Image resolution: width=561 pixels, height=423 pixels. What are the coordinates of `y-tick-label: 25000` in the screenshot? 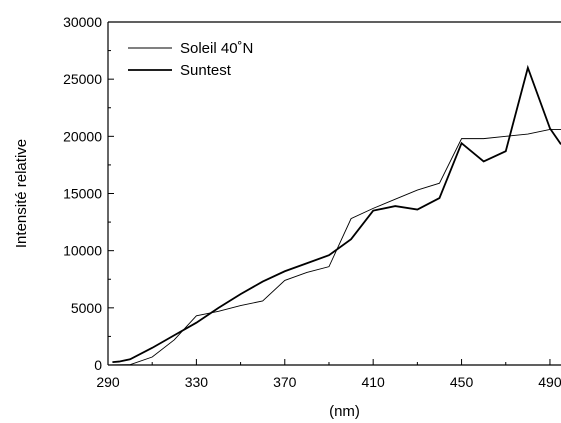 It's located at (82, 79).